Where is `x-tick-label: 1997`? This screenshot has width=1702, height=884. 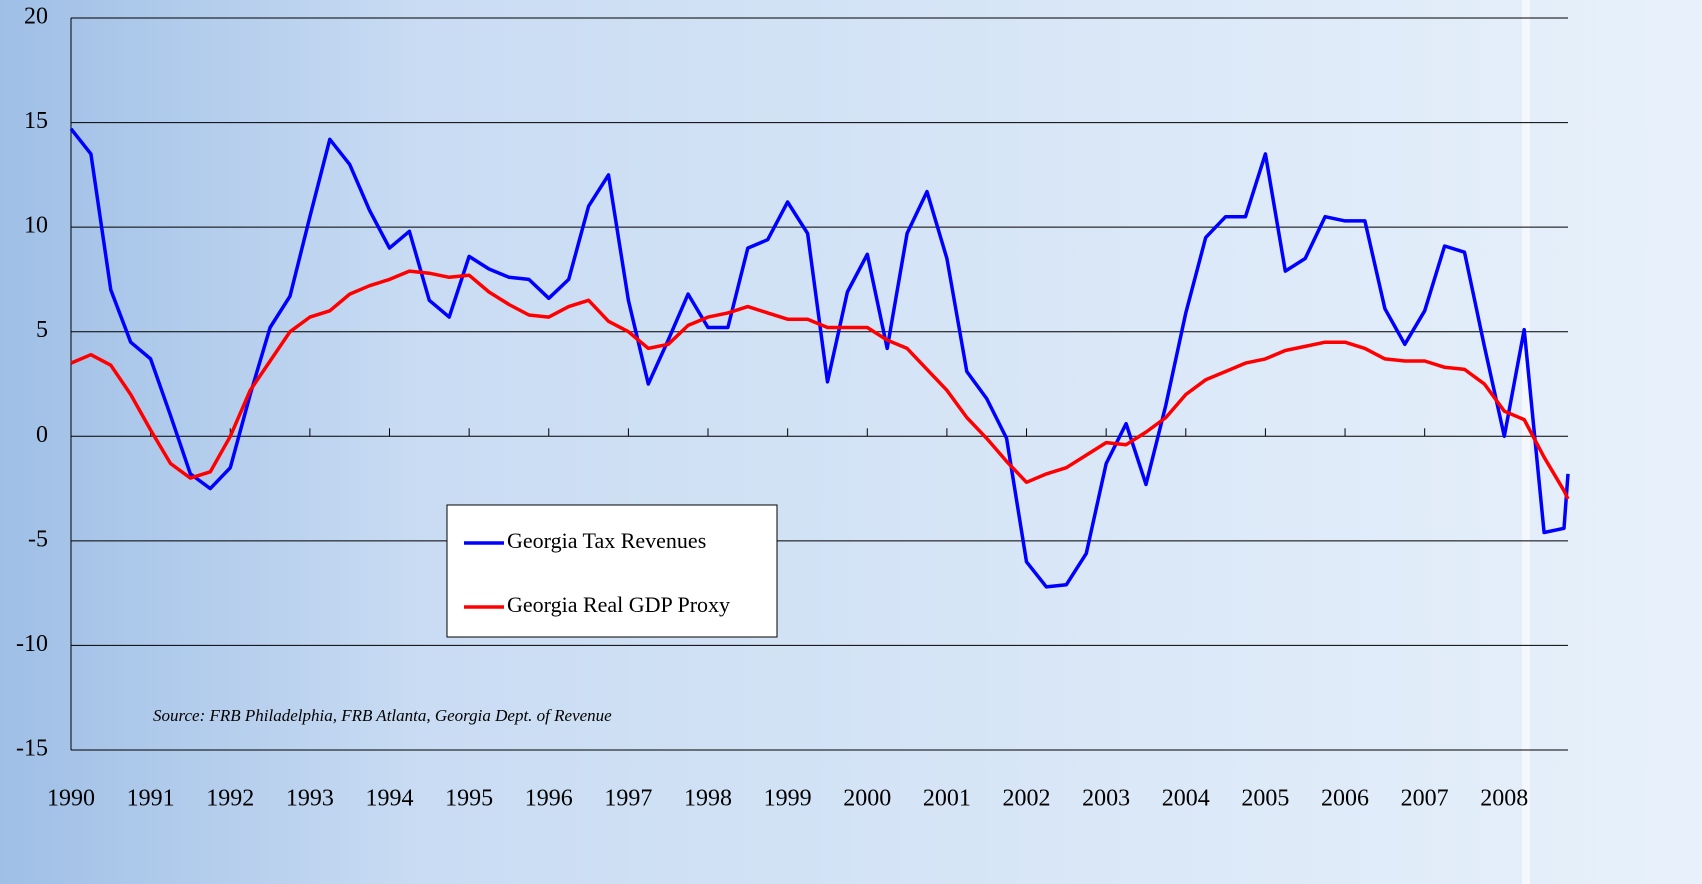
x-tick-label: 1997 is located at coordinates (628, 799).